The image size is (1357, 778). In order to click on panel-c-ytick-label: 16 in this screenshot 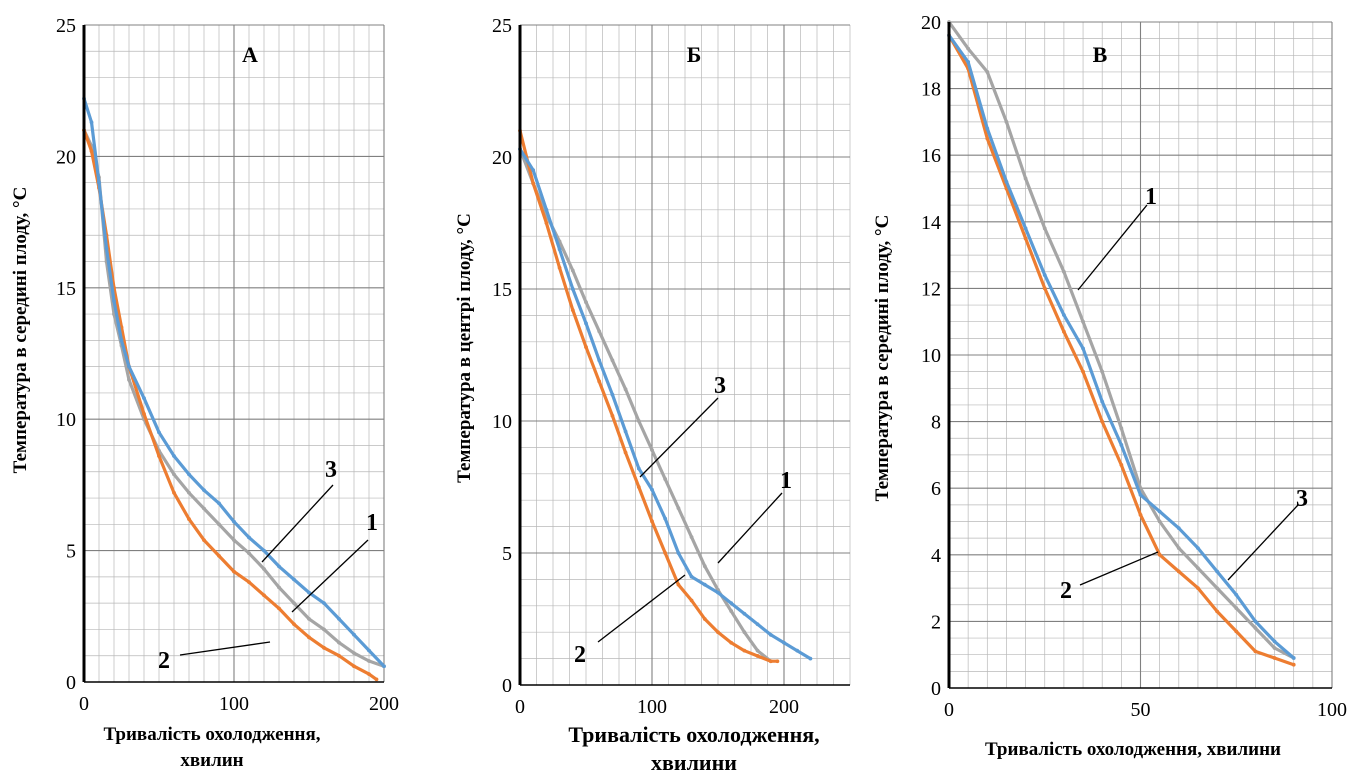, I will do `click(931, 156)`.